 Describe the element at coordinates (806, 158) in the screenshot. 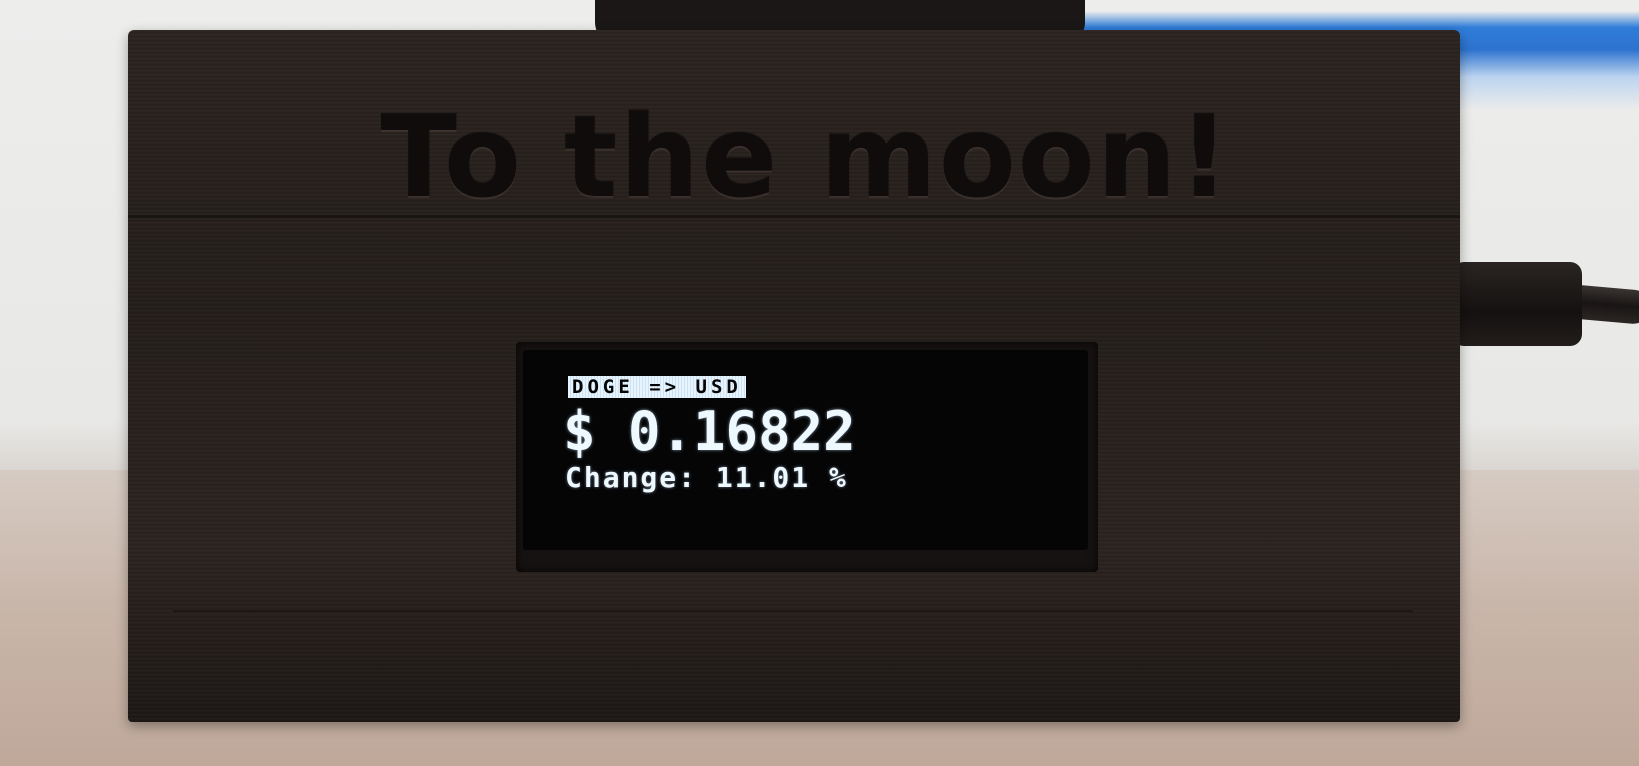

I see `case-engraving: To the moon!` at that location.